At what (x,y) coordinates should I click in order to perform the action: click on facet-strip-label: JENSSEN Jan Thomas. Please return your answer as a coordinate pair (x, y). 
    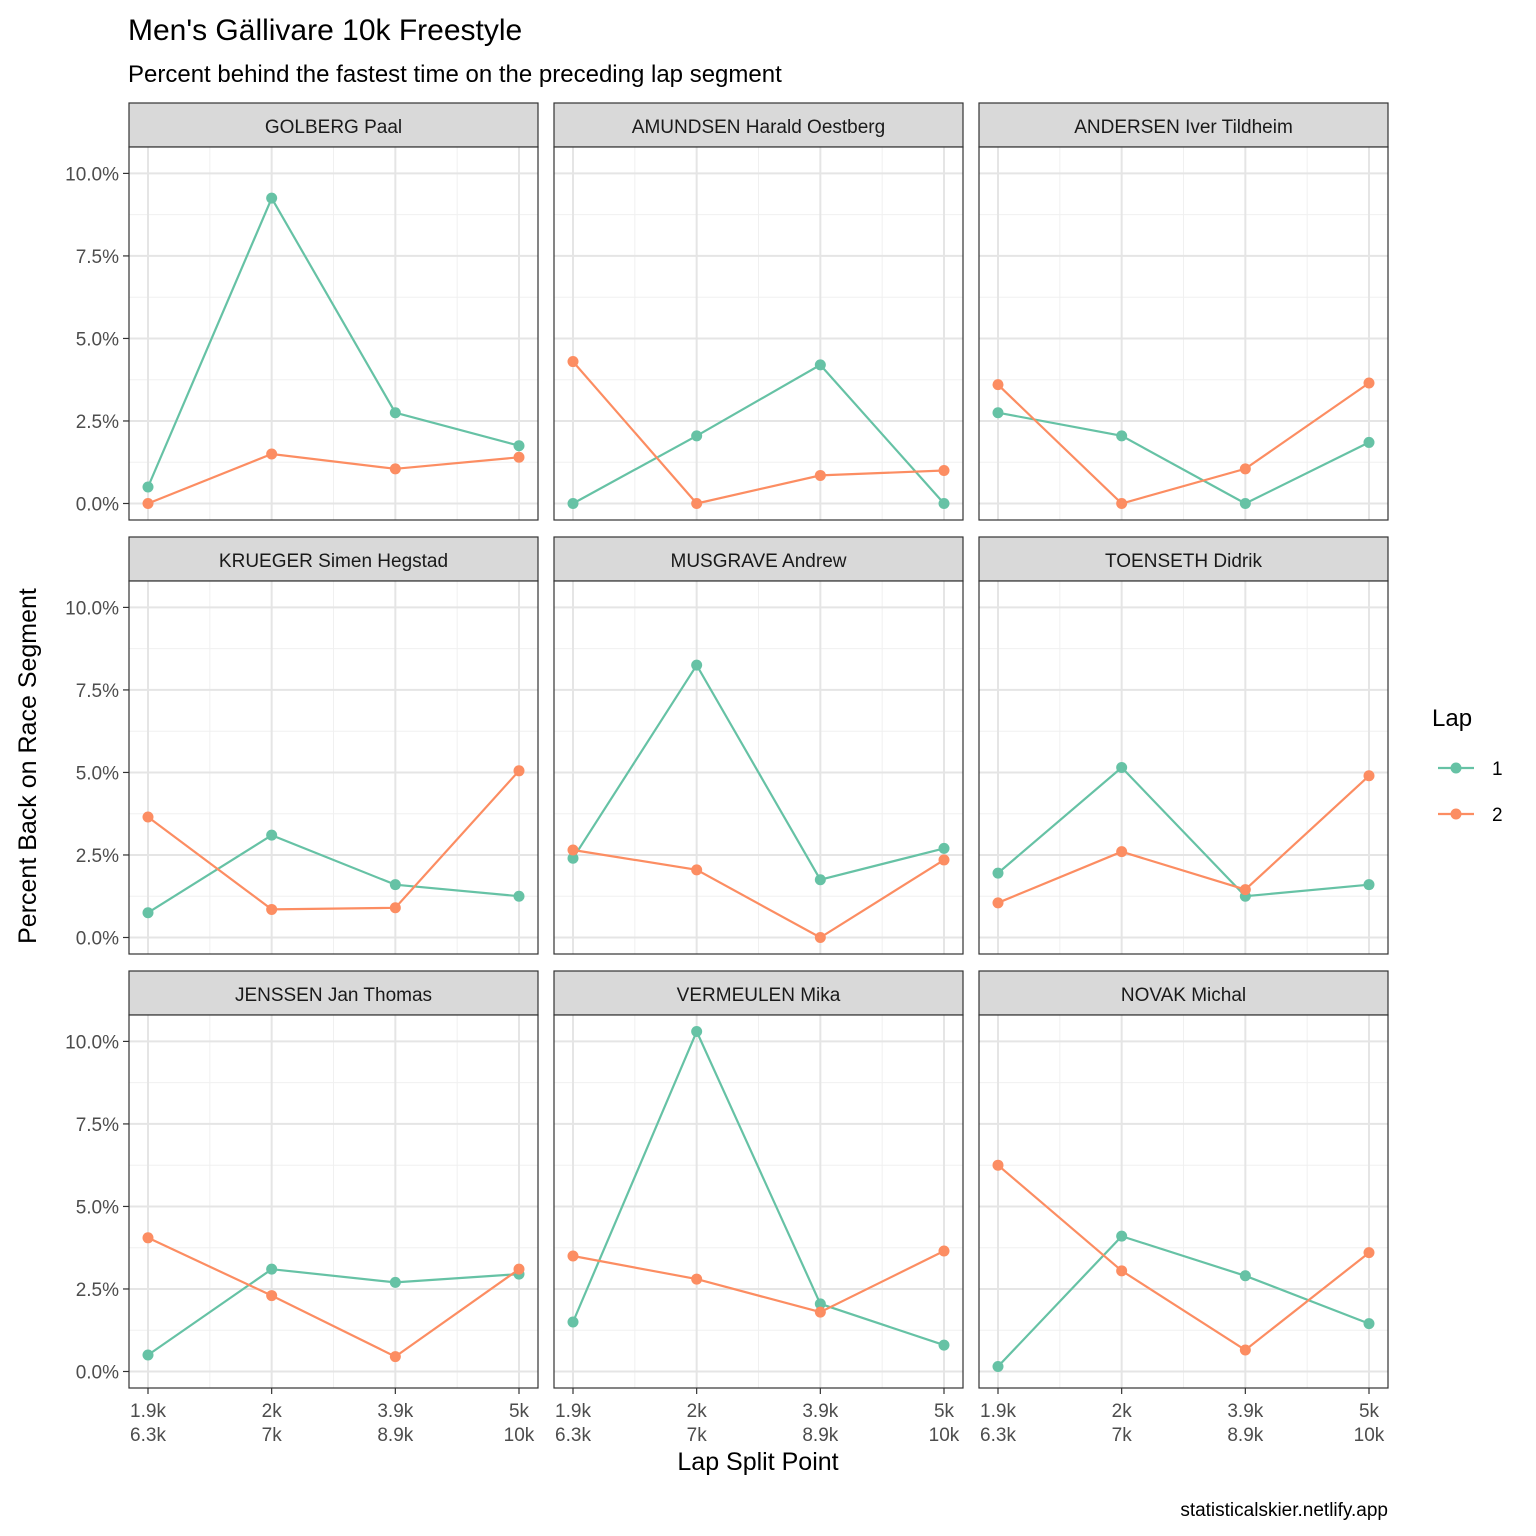
    Looking at the image, I should click on (333, 995).